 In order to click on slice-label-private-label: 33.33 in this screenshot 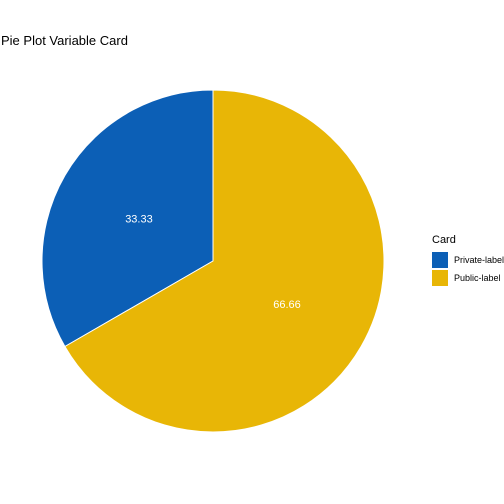, I will do `click(139, 219)`.